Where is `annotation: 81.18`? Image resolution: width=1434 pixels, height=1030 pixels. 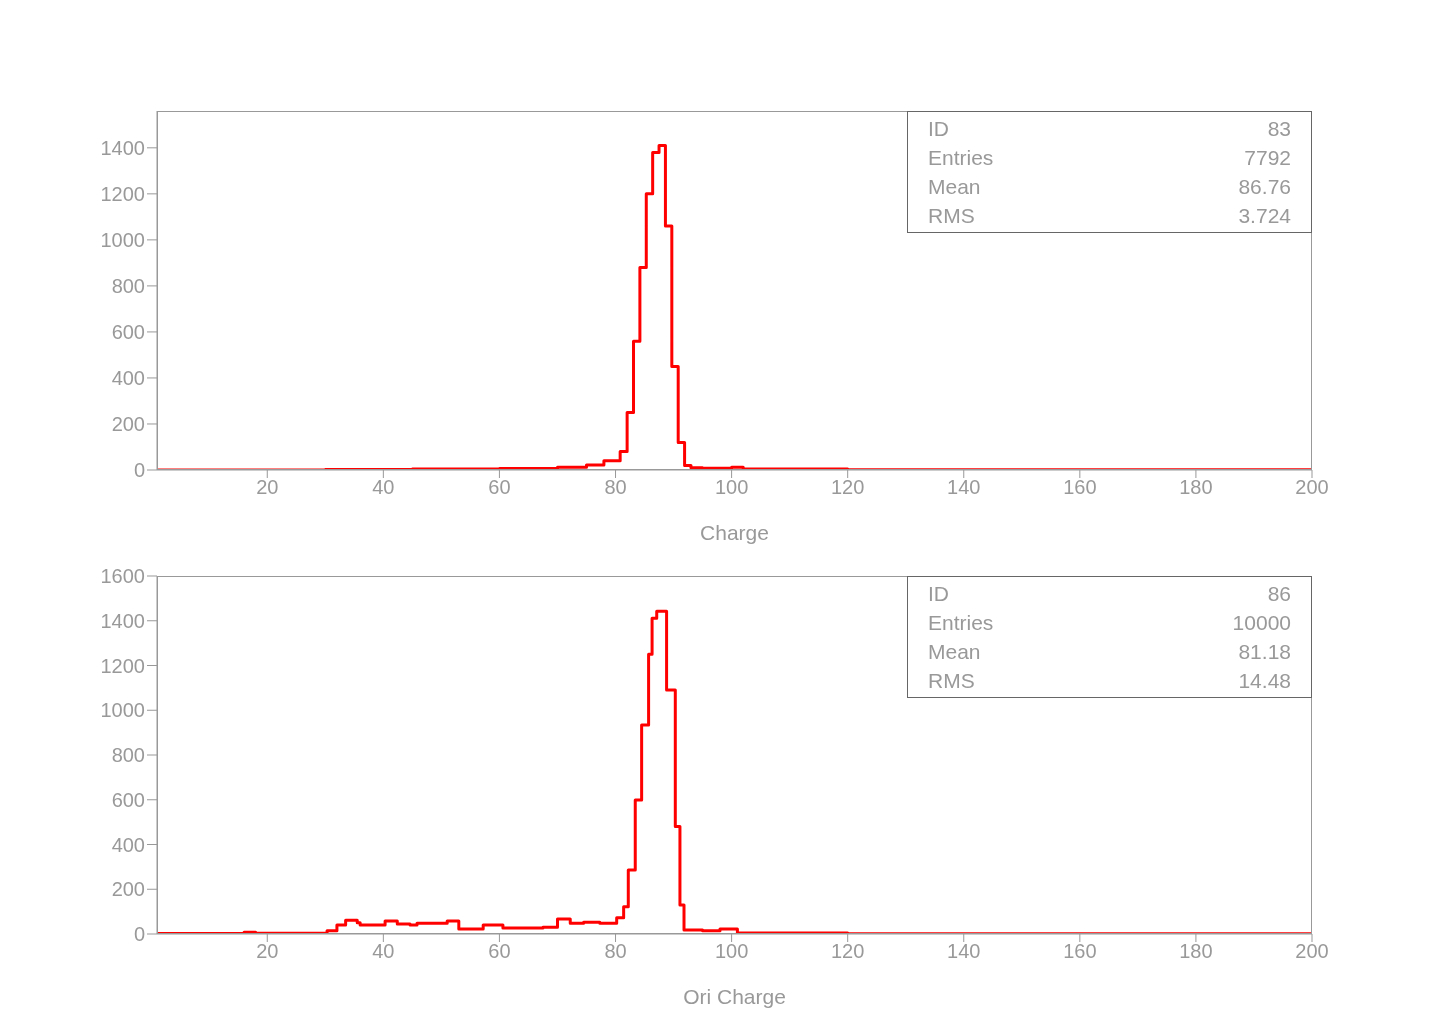
annotation: 81.18 is located at coordinates (1264, 652).